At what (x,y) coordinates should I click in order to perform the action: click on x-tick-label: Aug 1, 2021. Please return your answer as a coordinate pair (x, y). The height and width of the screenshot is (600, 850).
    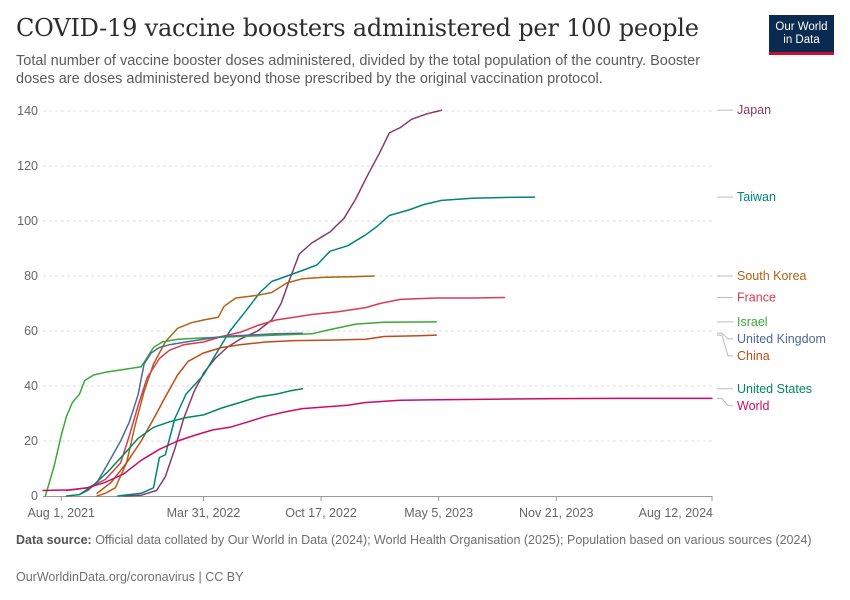
    Looking at the image, I should click on (61, 513).